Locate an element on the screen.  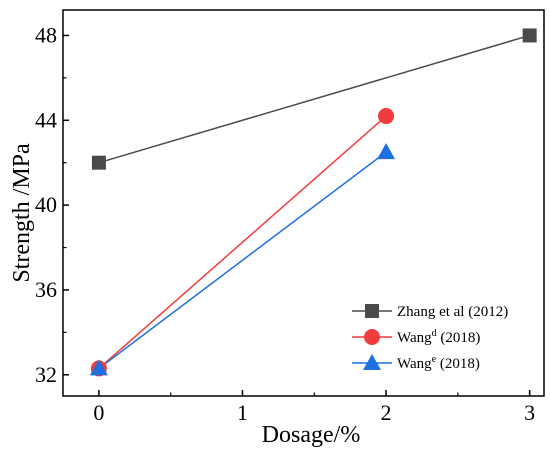
legend-label: Wange (2018) is located at coordinates (438, 363).